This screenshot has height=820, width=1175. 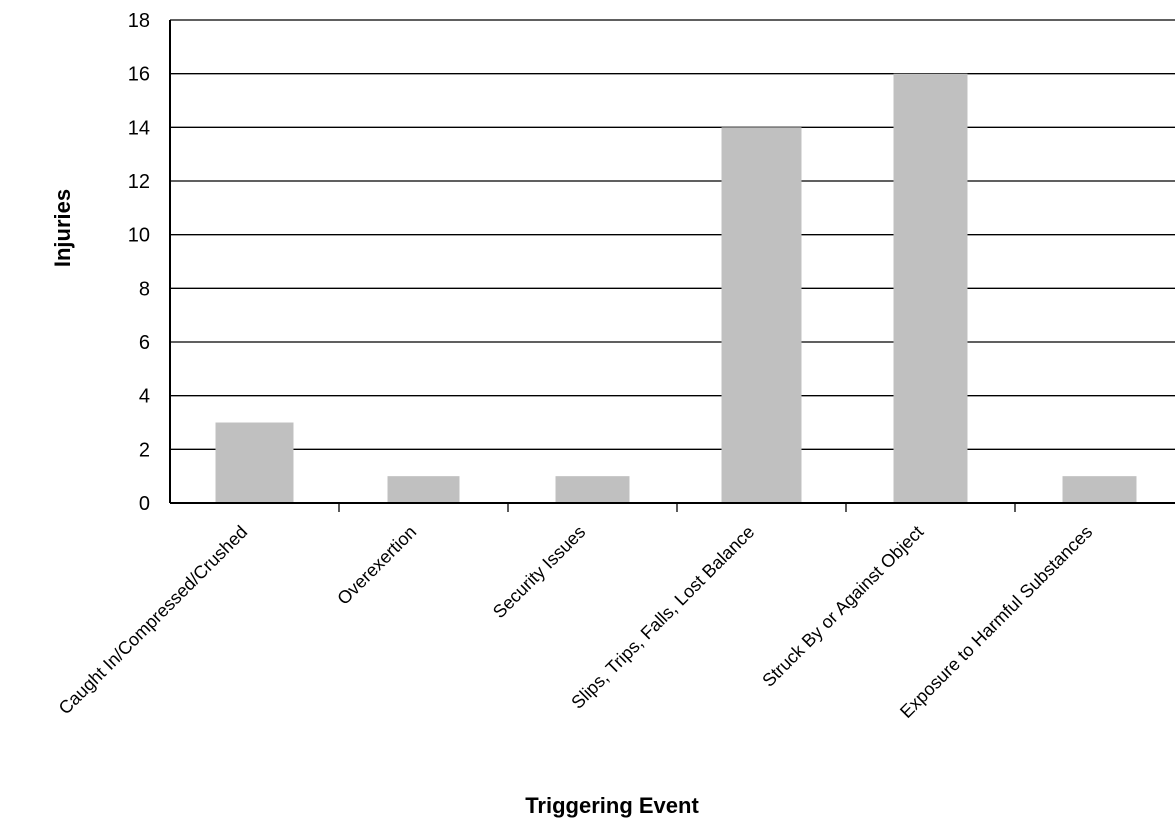 I want to click on y-tick-label: 8, so click(x=144, y=289).